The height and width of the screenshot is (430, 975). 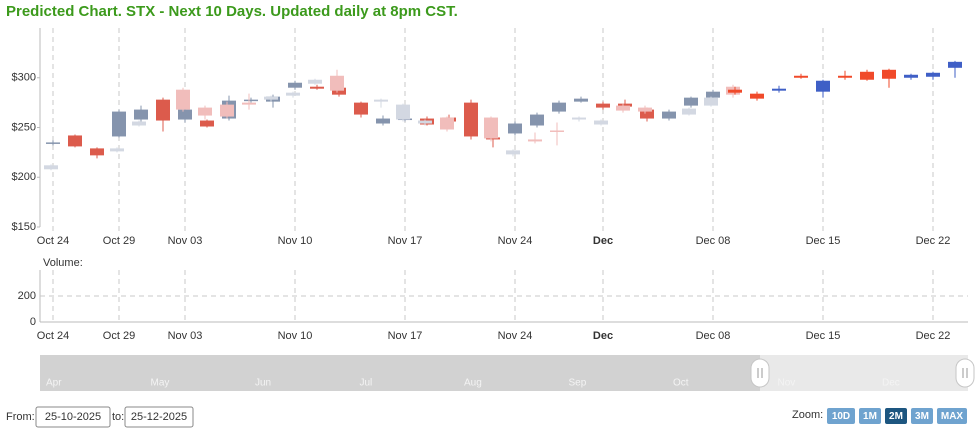 I want to click on x-tick-label: Nov 10, so click(x=295, y=241).